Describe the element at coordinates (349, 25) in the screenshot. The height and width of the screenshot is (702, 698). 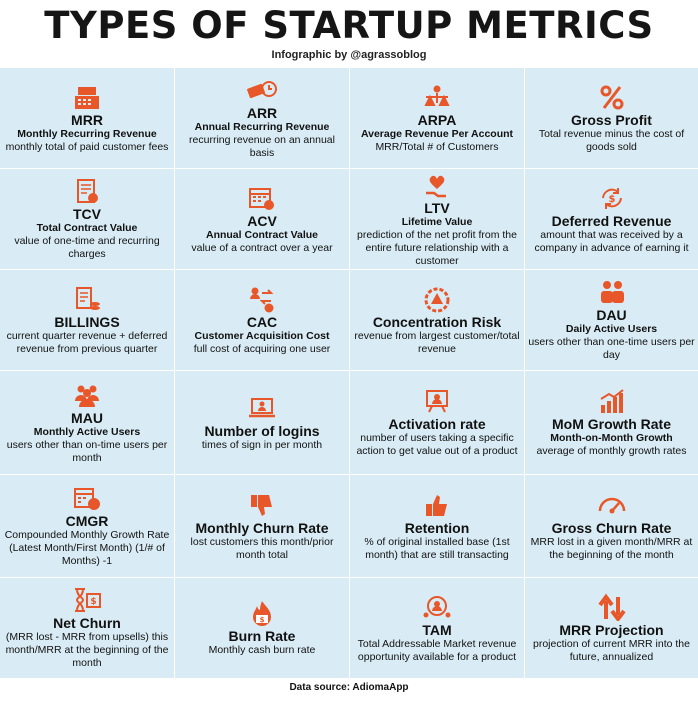
I see `page-title: TYPES OF STARTUP METRICS` at that location.